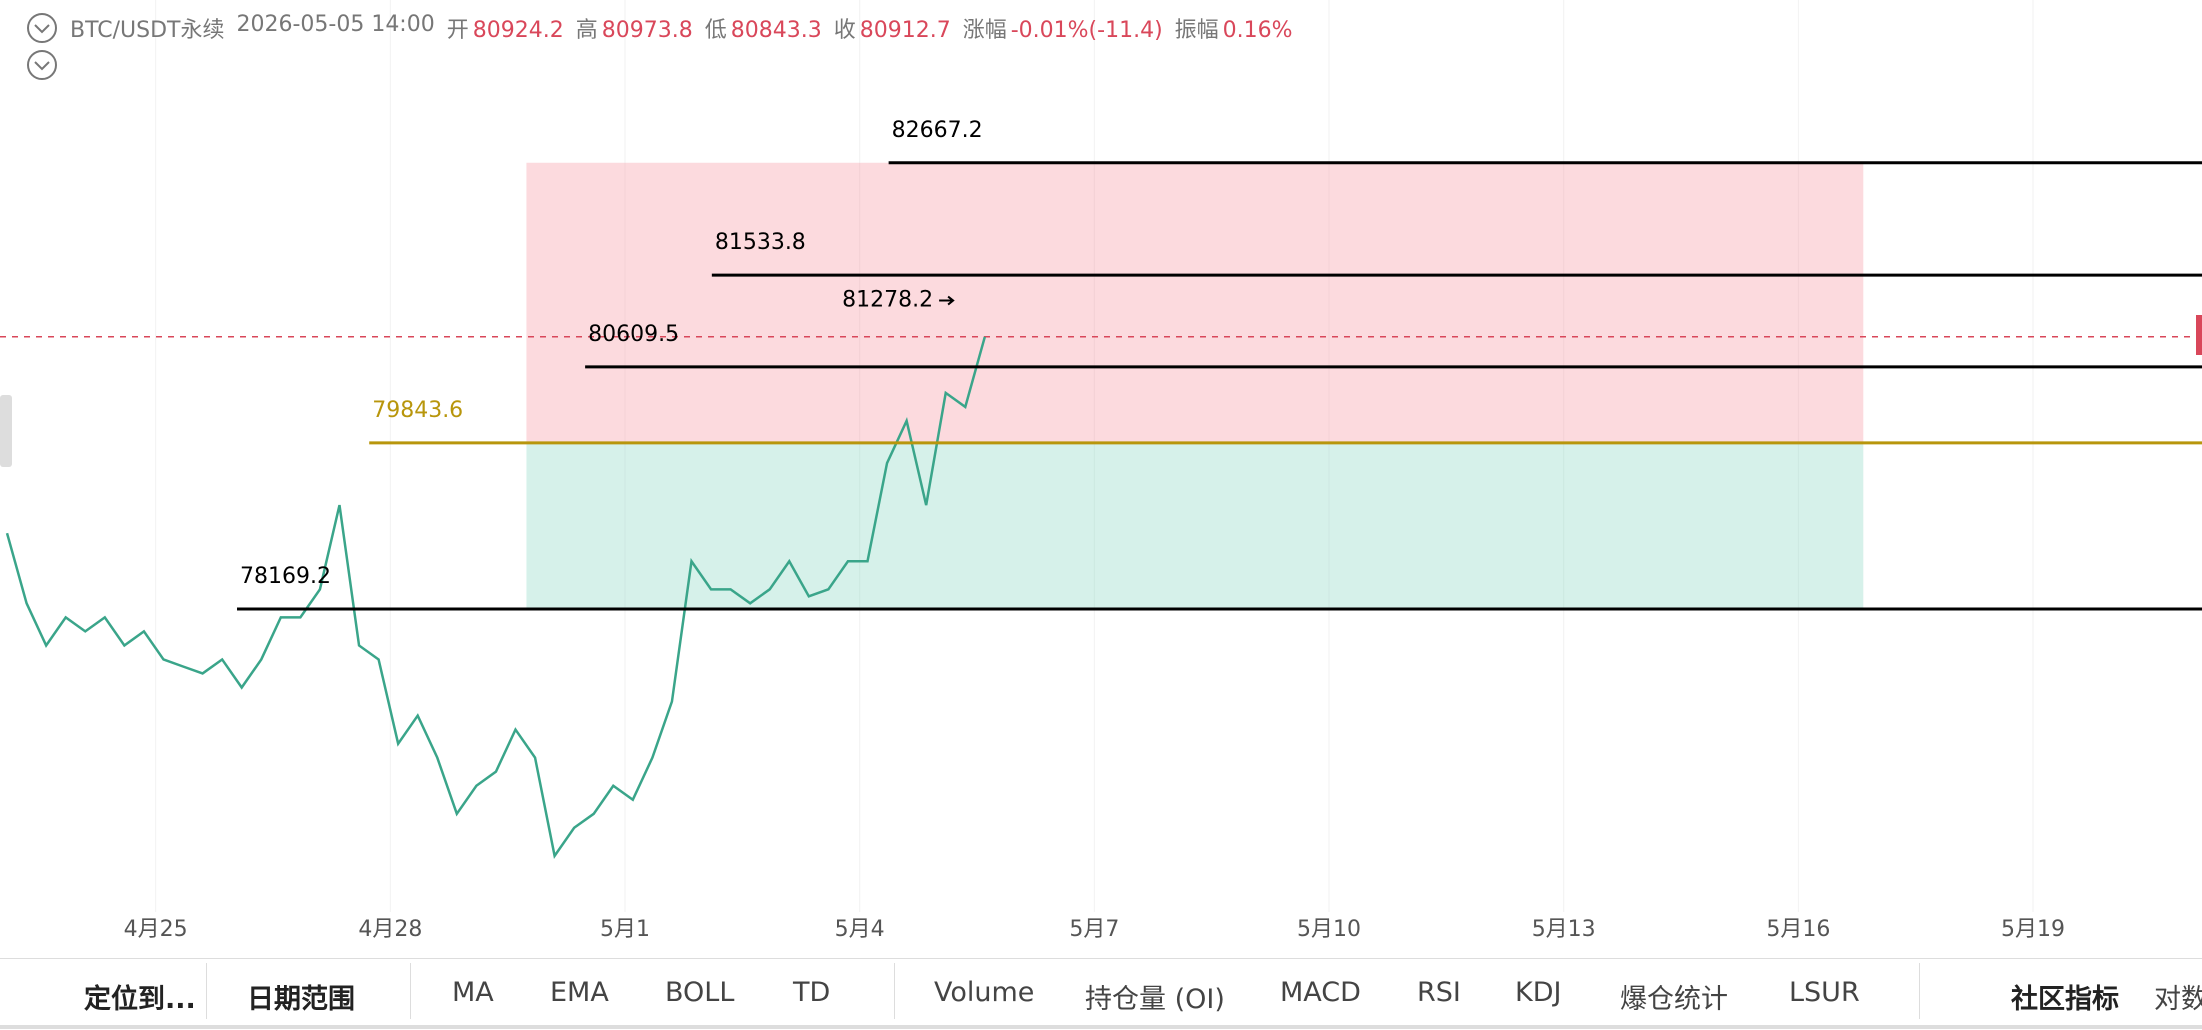 This screenshot has width=2202, height=1030. I want to click on toolbar-item: TD, so click(812, 992).